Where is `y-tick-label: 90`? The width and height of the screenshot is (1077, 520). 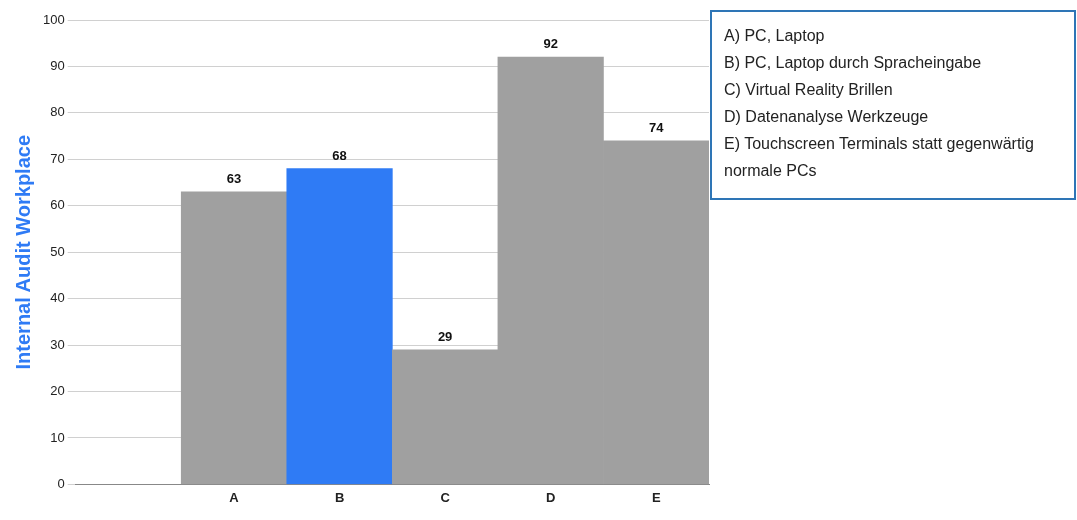 y-tick-label: 90 is located at coordinates (57, 66).